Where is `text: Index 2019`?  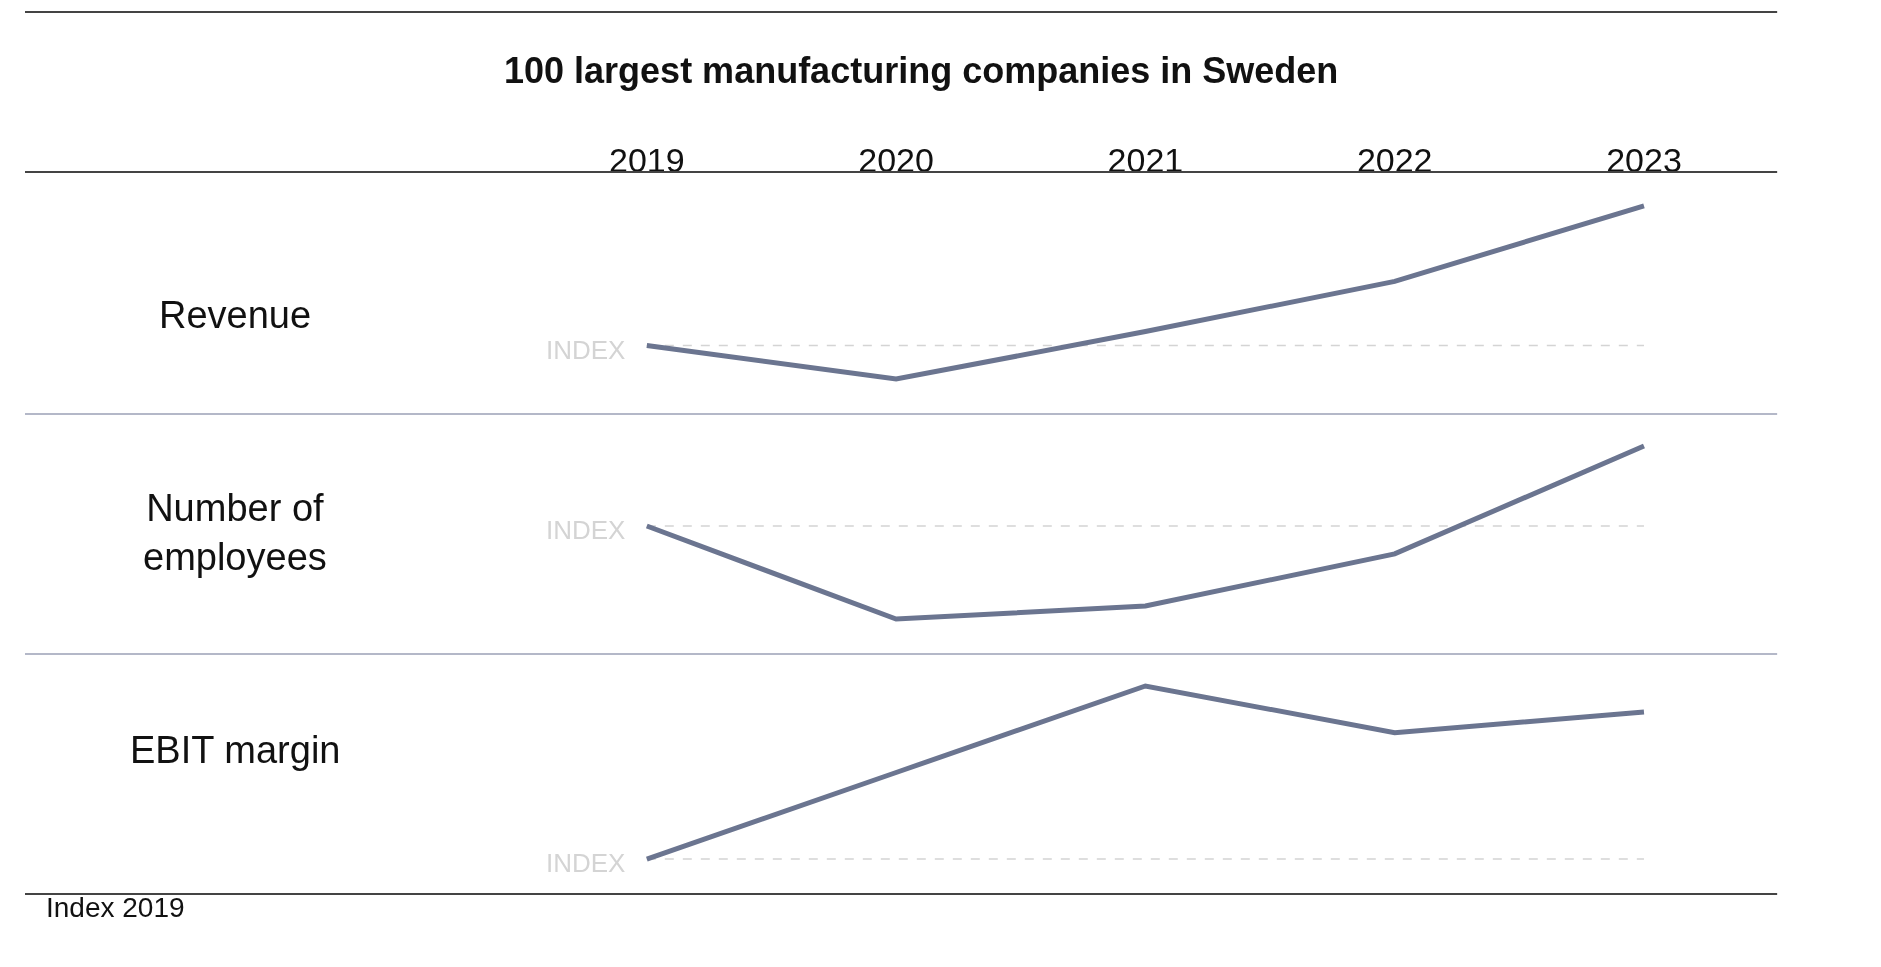 text: Index 2019 is located at coordinates (115, 907).